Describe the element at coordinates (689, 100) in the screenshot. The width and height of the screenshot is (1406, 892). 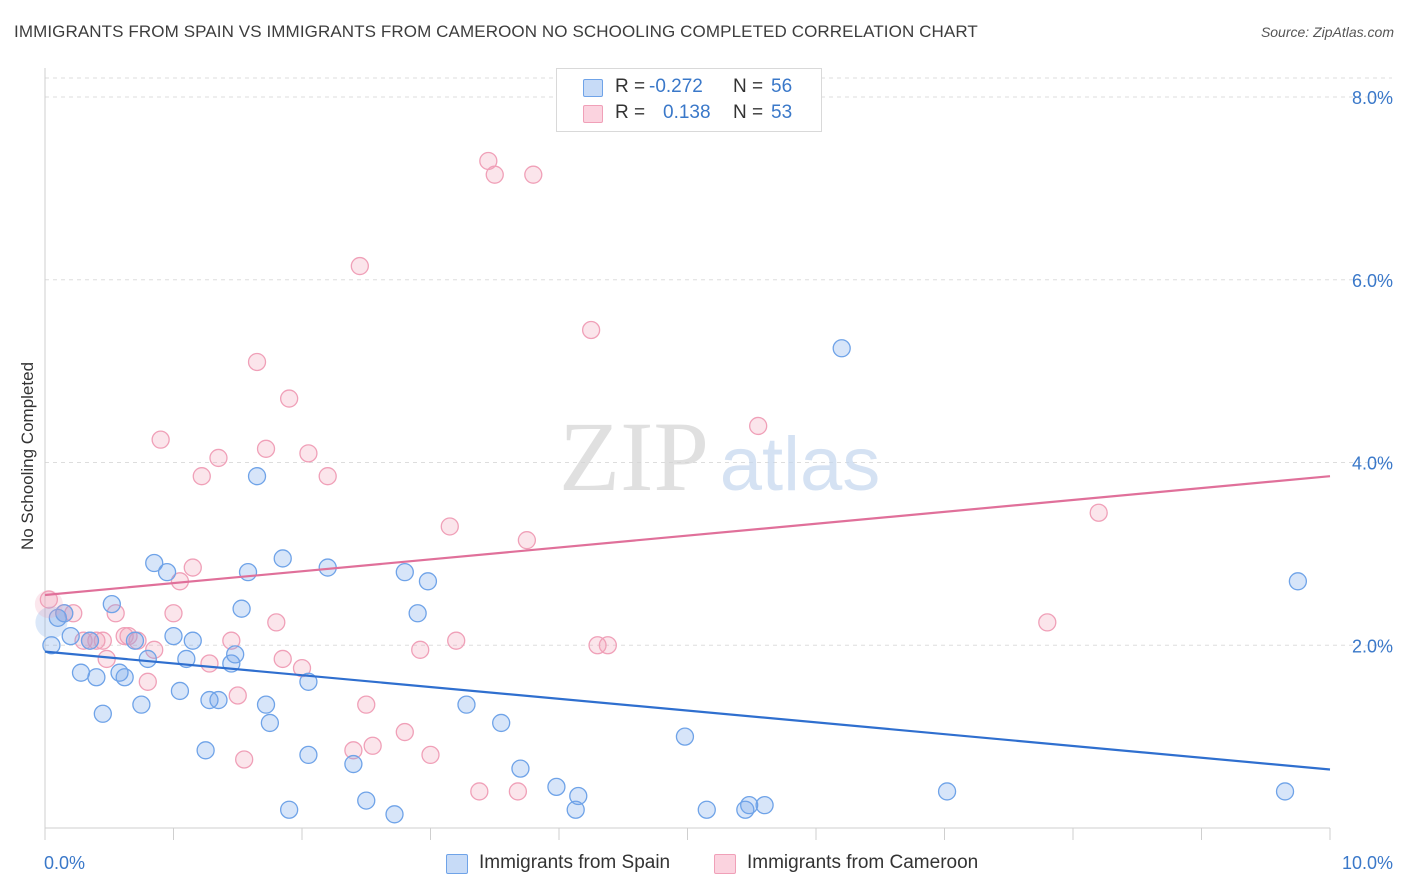
I see `correlation-legend: R = -0.272 N = 56 R = 0.138 N = 53` at that location.